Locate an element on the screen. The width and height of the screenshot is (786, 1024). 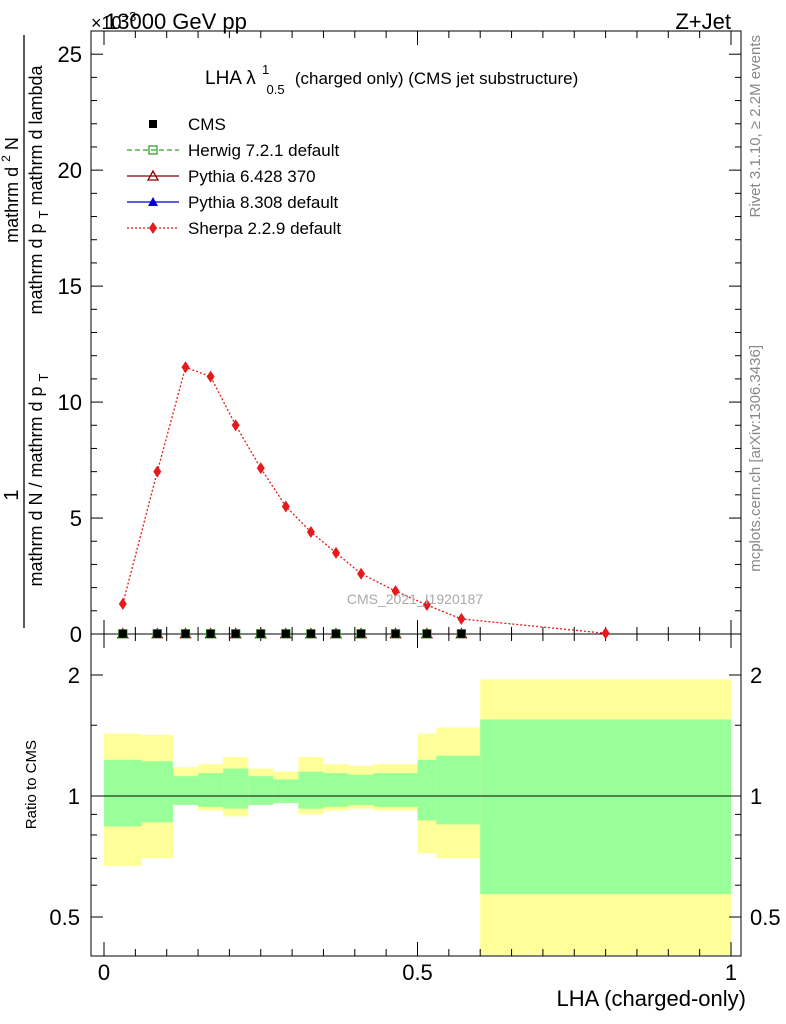
ratio-y-tick-label: 0.5 is located at coordinates (64, 917).